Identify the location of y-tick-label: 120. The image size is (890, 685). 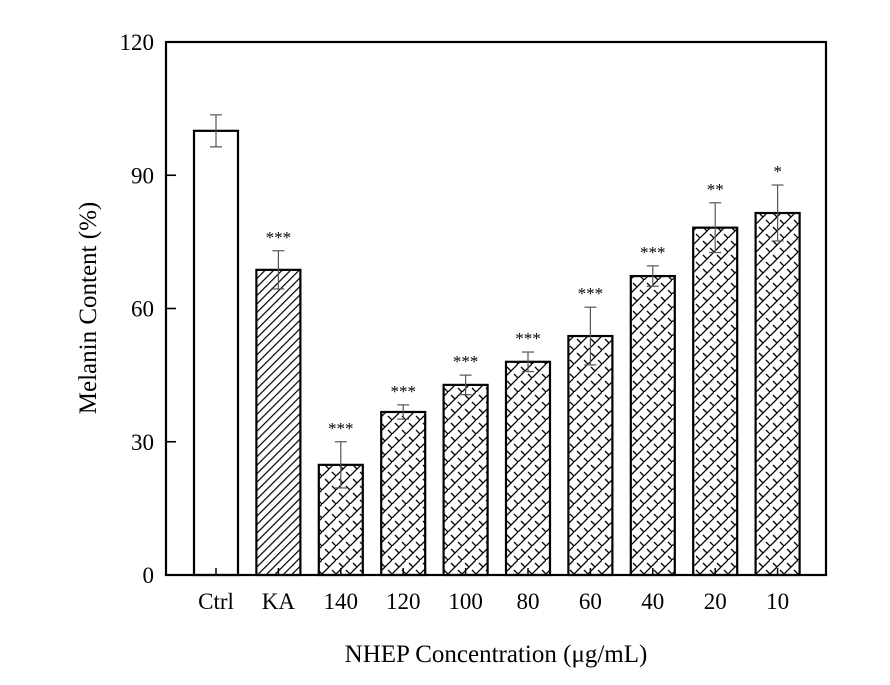
(137, 42).